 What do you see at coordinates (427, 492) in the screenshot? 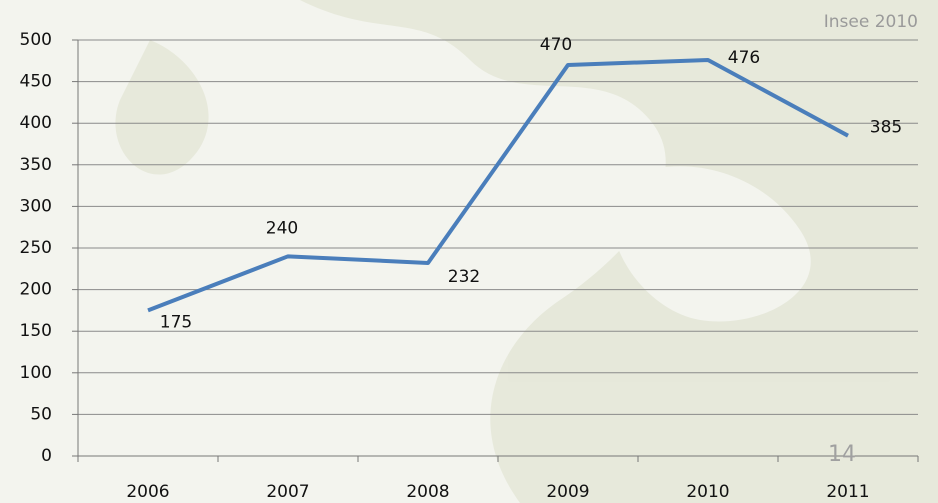
I see `x-tick-label: 2008` at bounding box center [427, 492].